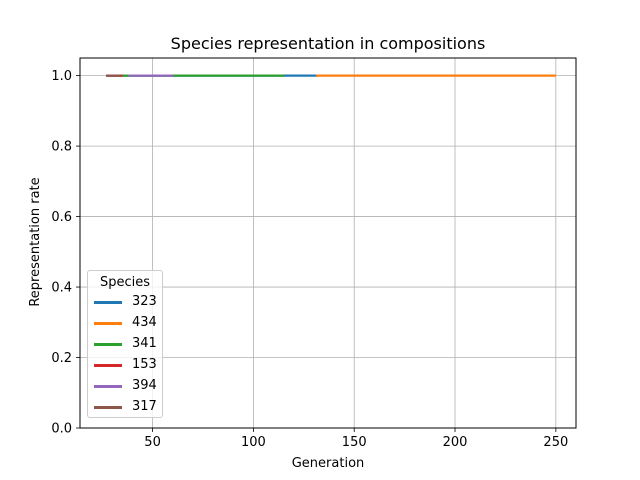  Describe the element at coordinates (144, 343) in the screenshot. I see `legend-label: 341` at that location.